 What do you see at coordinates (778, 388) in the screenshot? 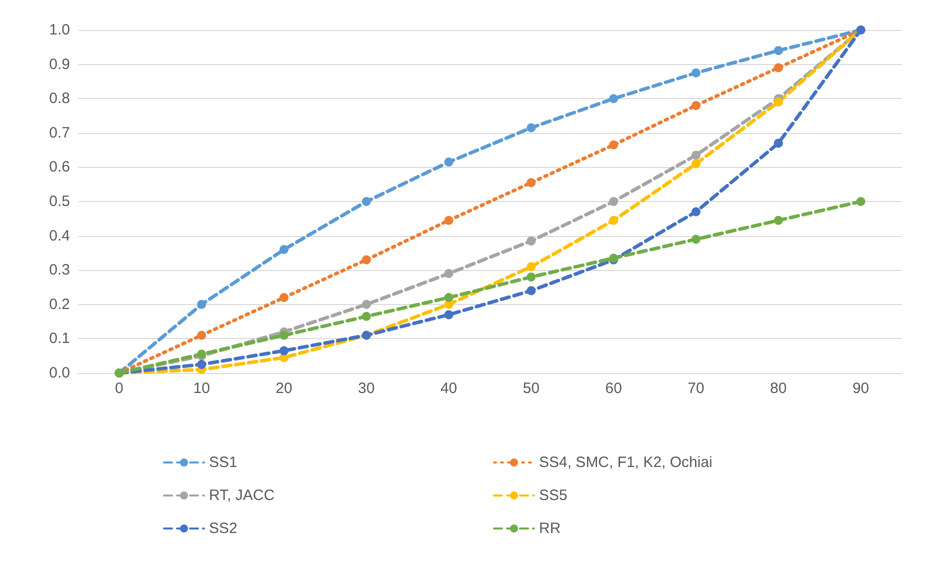
I see `x-tick-label: 80` at bounding box center [778, 388].